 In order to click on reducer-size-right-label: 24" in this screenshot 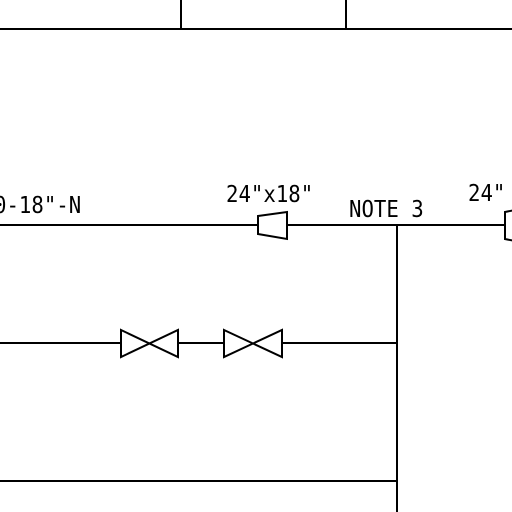, I will do `click(486, 194)`.